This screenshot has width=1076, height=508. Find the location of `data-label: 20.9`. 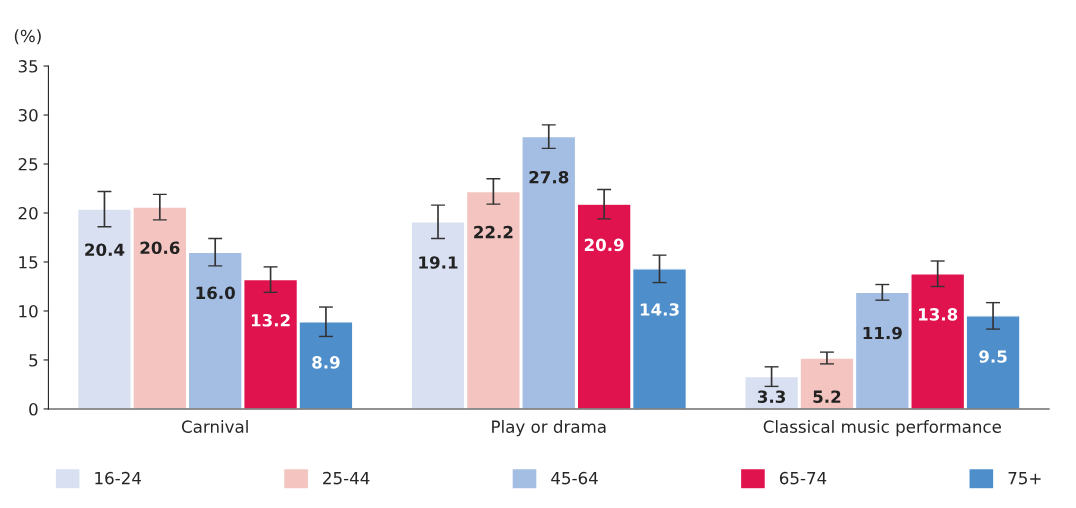

data-label: 20.9 is located at coordinates (604, 245).